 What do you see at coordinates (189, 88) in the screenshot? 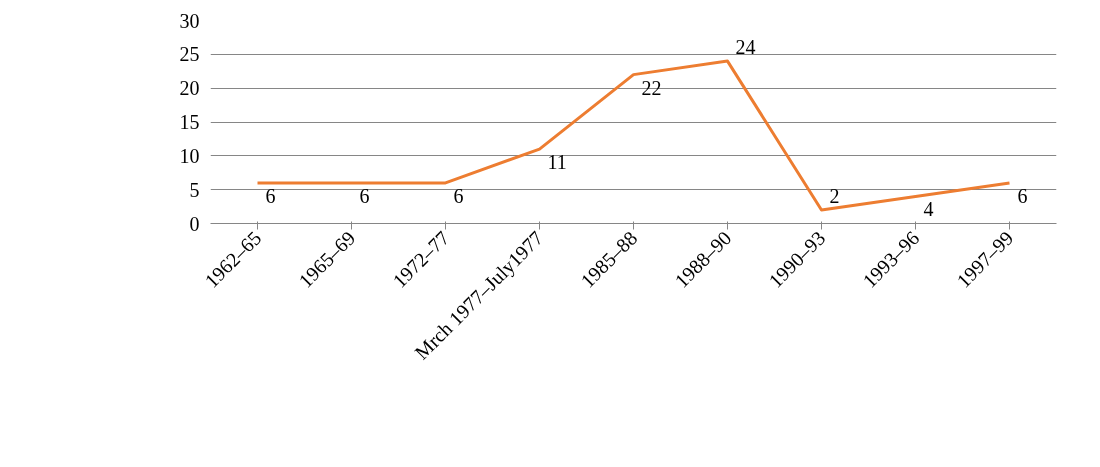
I see `y-tick-label: 20` at bounding box center [189, 88].